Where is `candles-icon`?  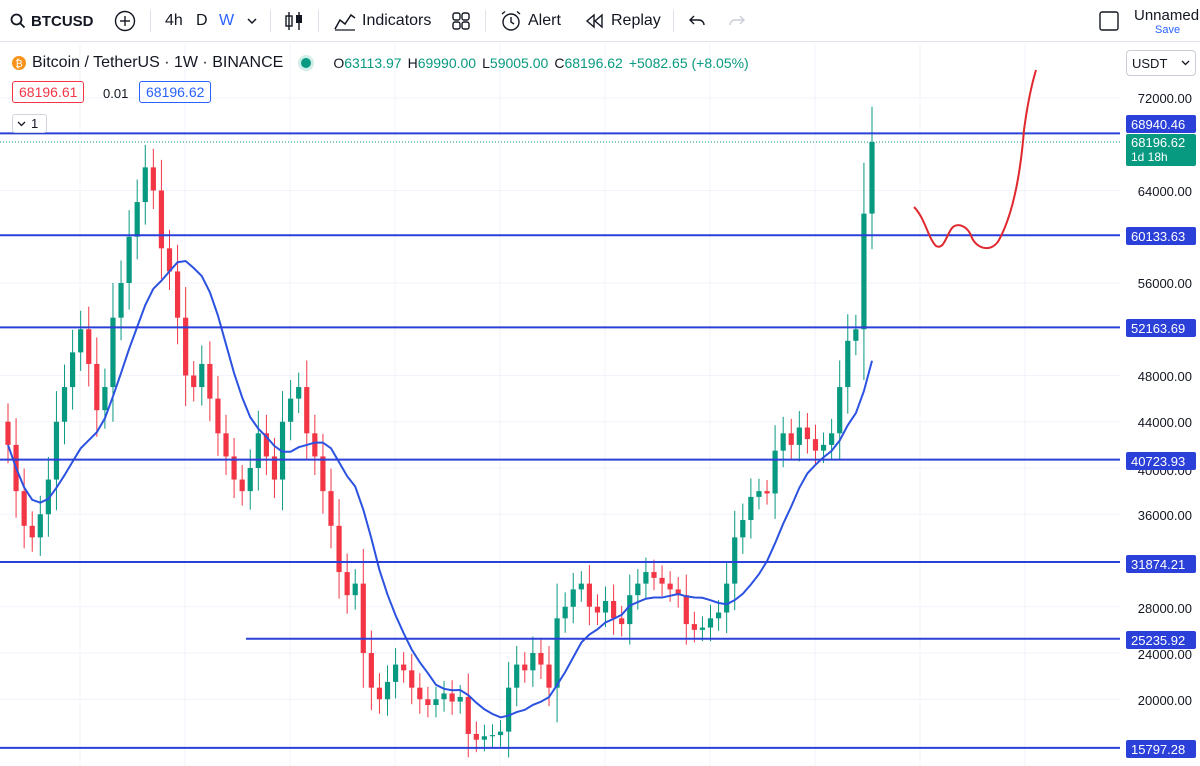 candles-icon is located at coordinates (293, 21).